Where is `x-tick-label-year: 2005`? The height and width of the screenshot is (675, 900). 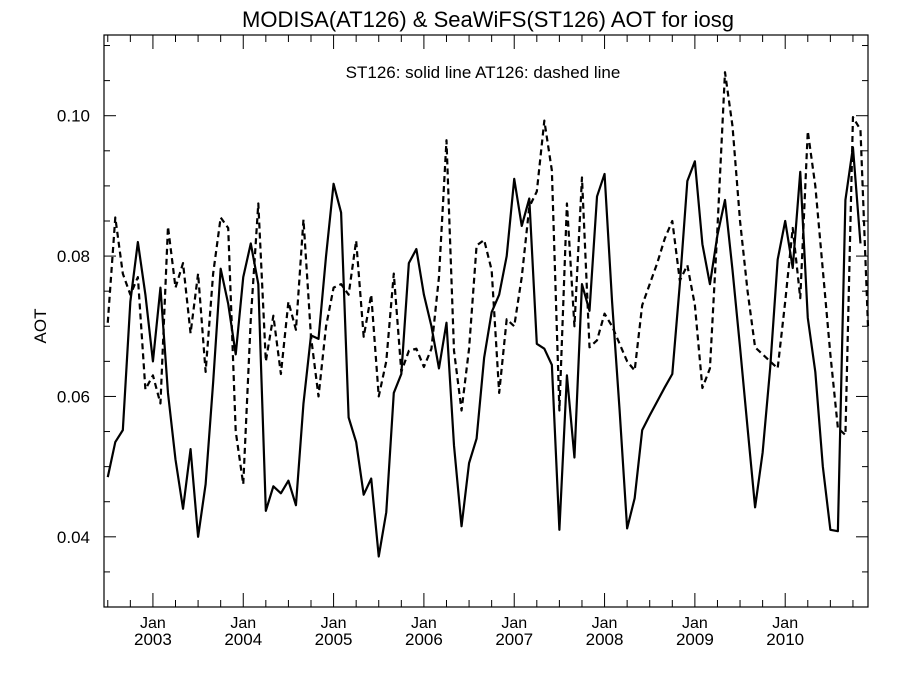 x-tick-label-year: 2005 is located at coordinates (334, 639).